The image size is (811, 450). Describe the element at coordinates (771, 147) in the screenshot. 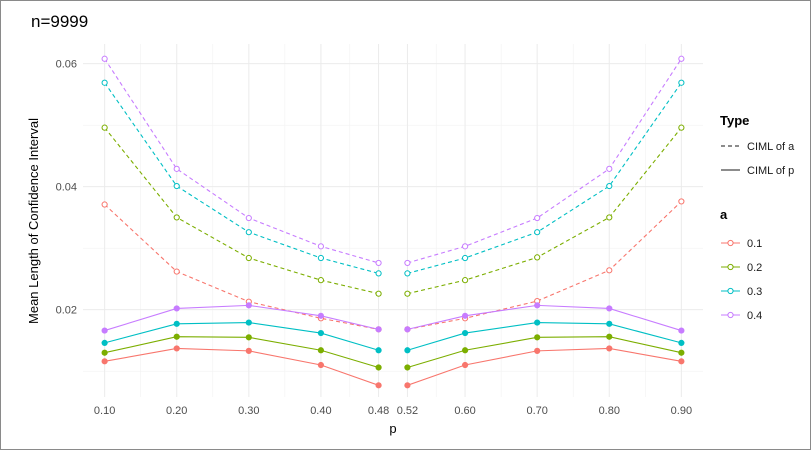

I see `legend-type-label: CIML of a` at that location.